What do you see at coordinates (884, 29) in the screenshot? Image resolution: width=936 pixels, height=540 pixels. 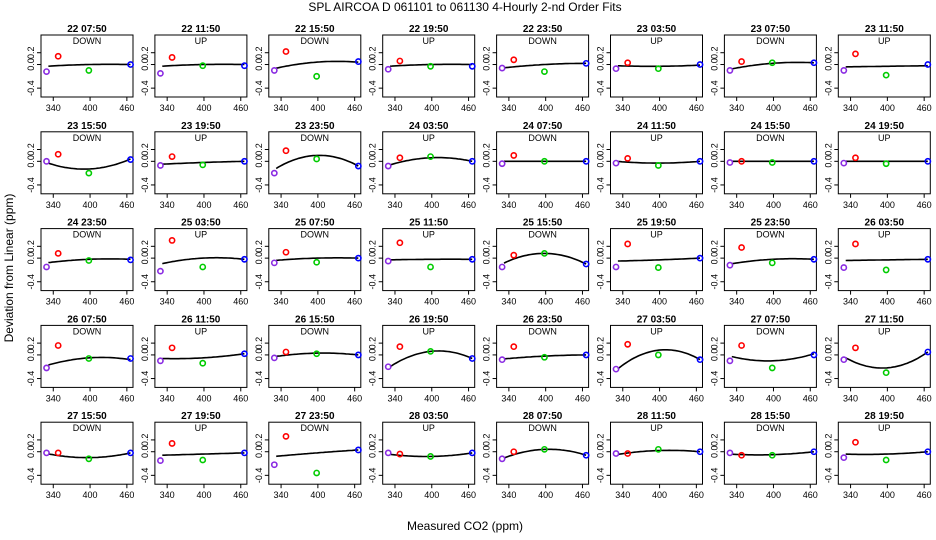 I see `panel-label: 23 11:50` at bounding box center [884, 29].